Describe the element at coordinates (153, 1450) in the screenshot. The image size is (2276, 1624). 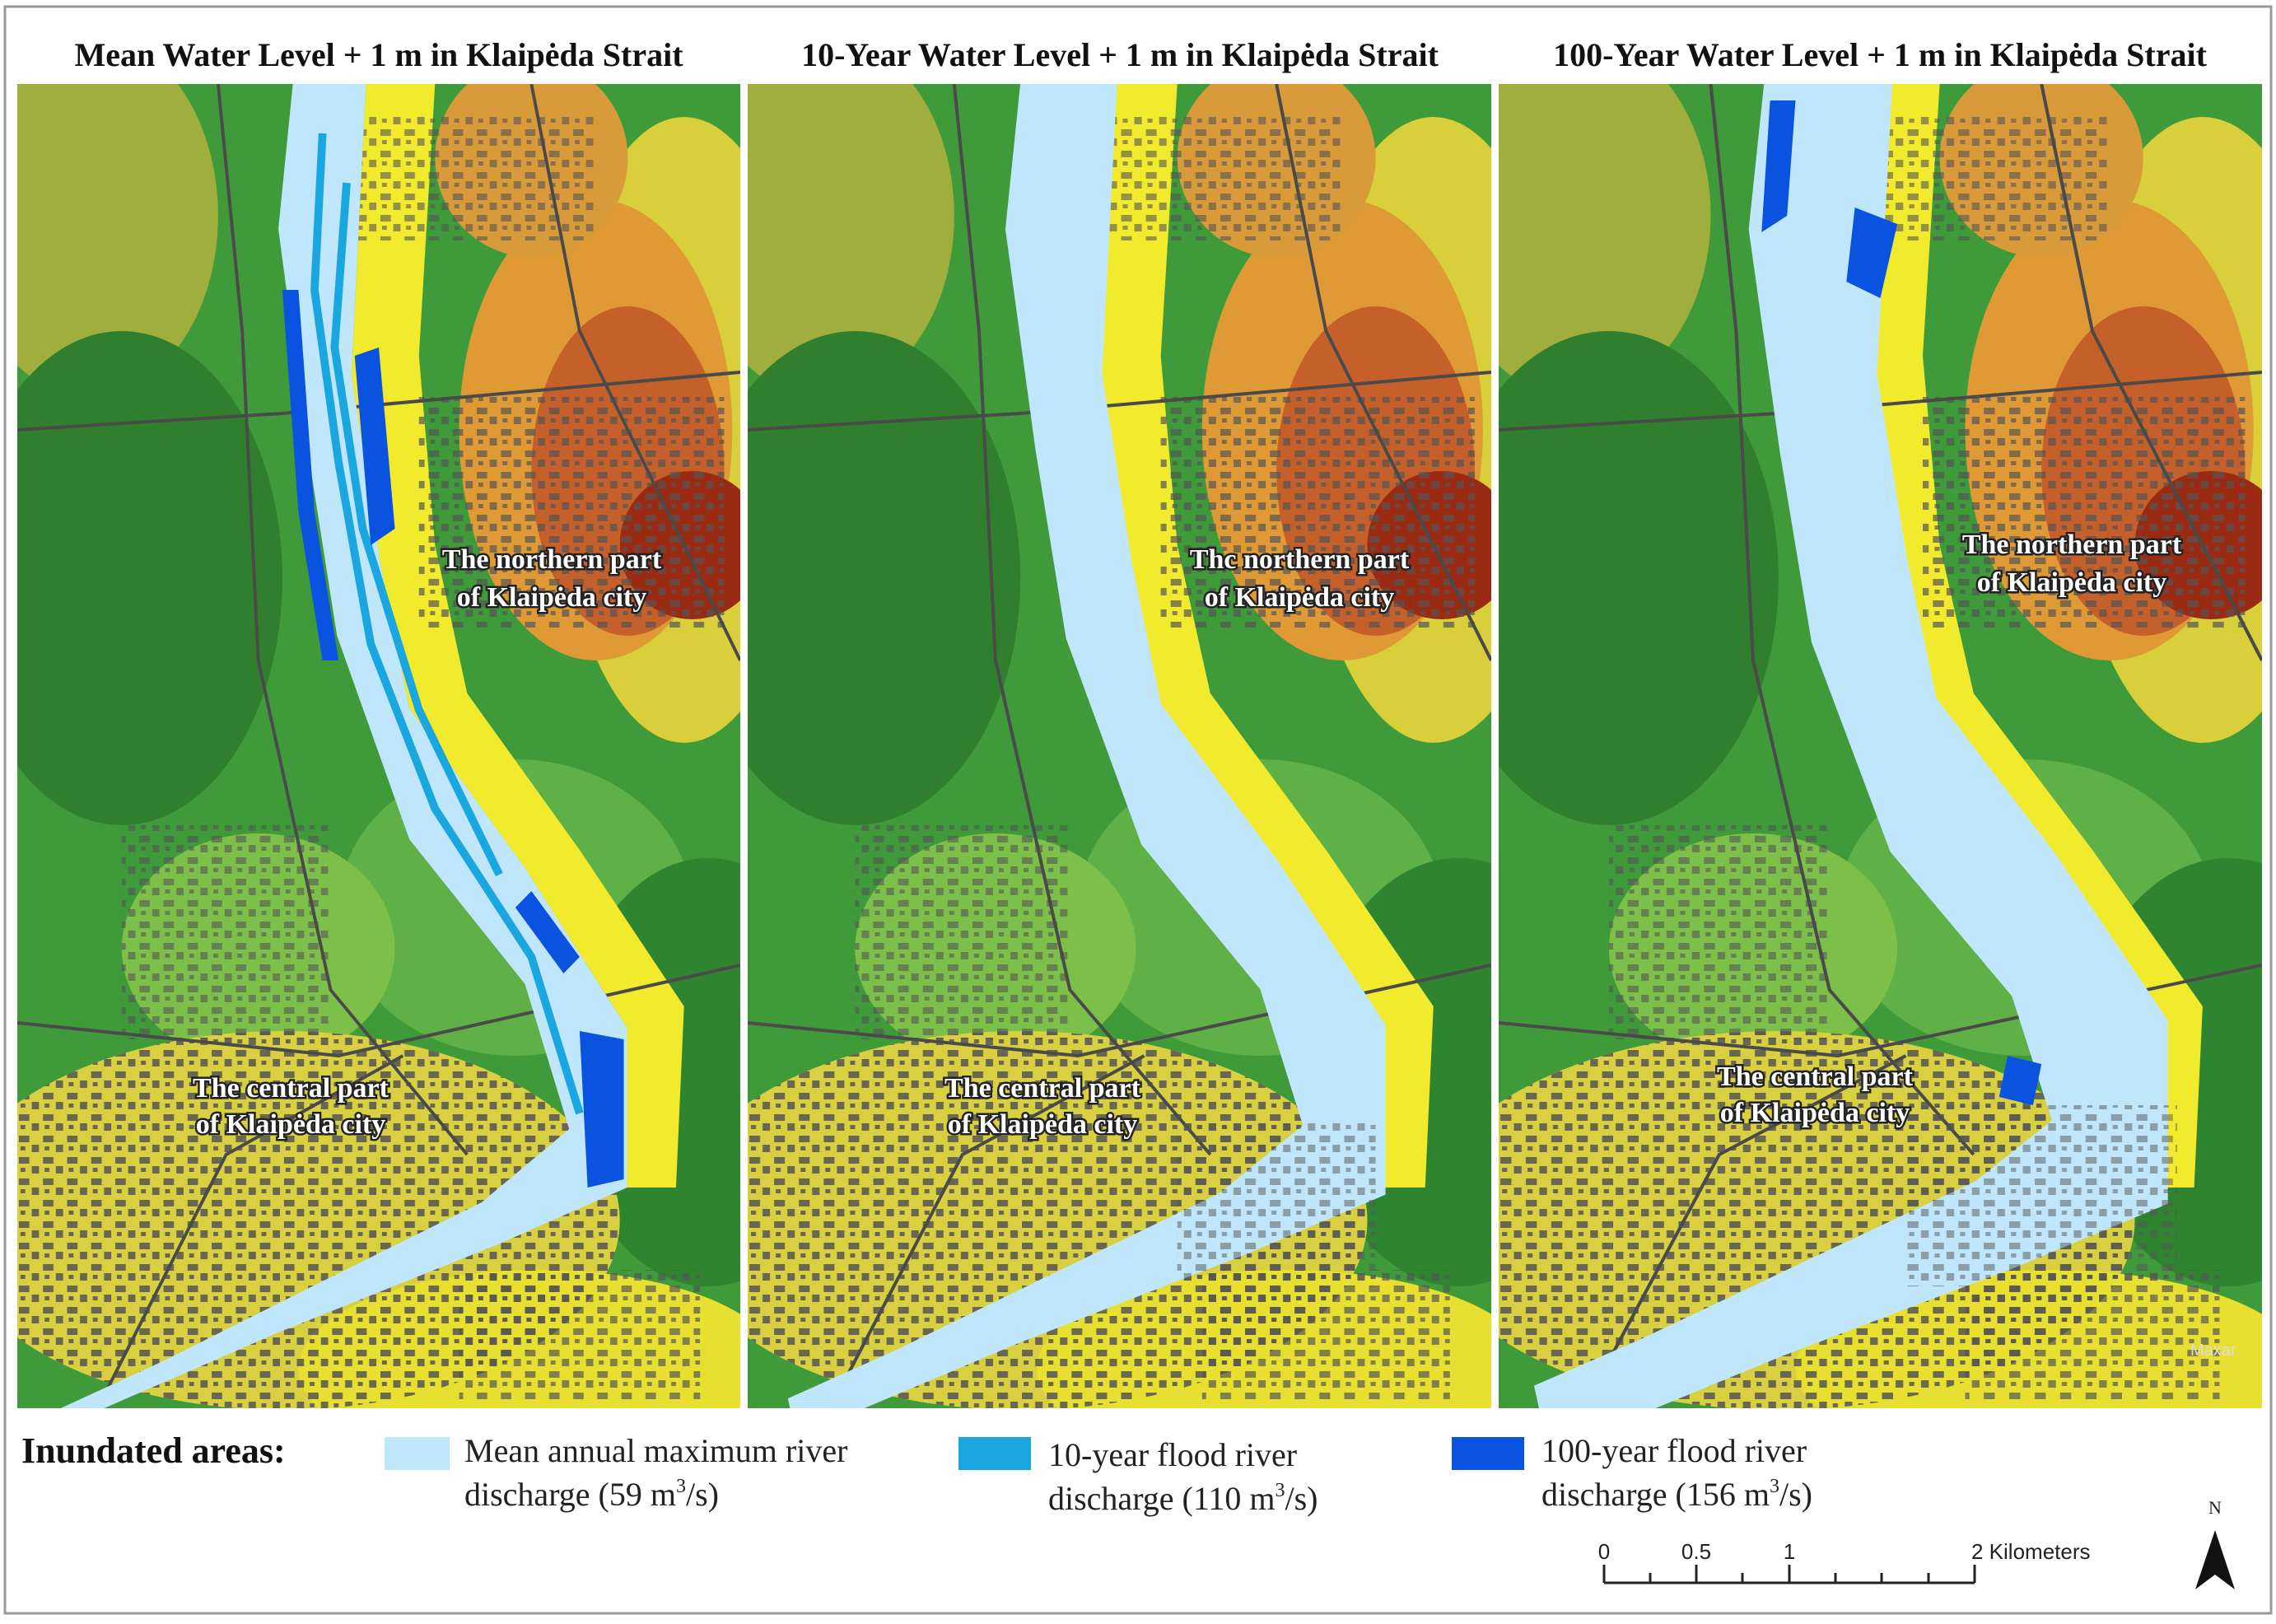
I see `legend-title: Inundated areas:` at that location.